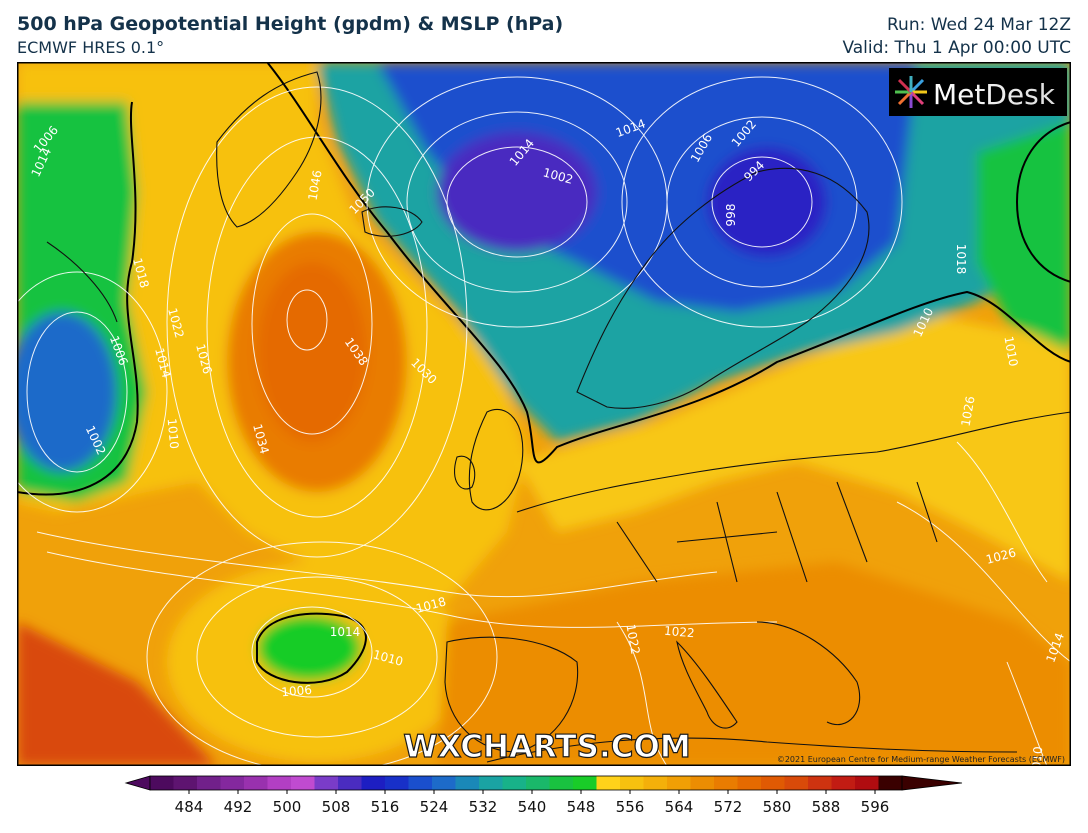 The width and height of the screenshot is (1088, 833). I want to click on metdesk-logo: MetDesk, so click(978, 92).